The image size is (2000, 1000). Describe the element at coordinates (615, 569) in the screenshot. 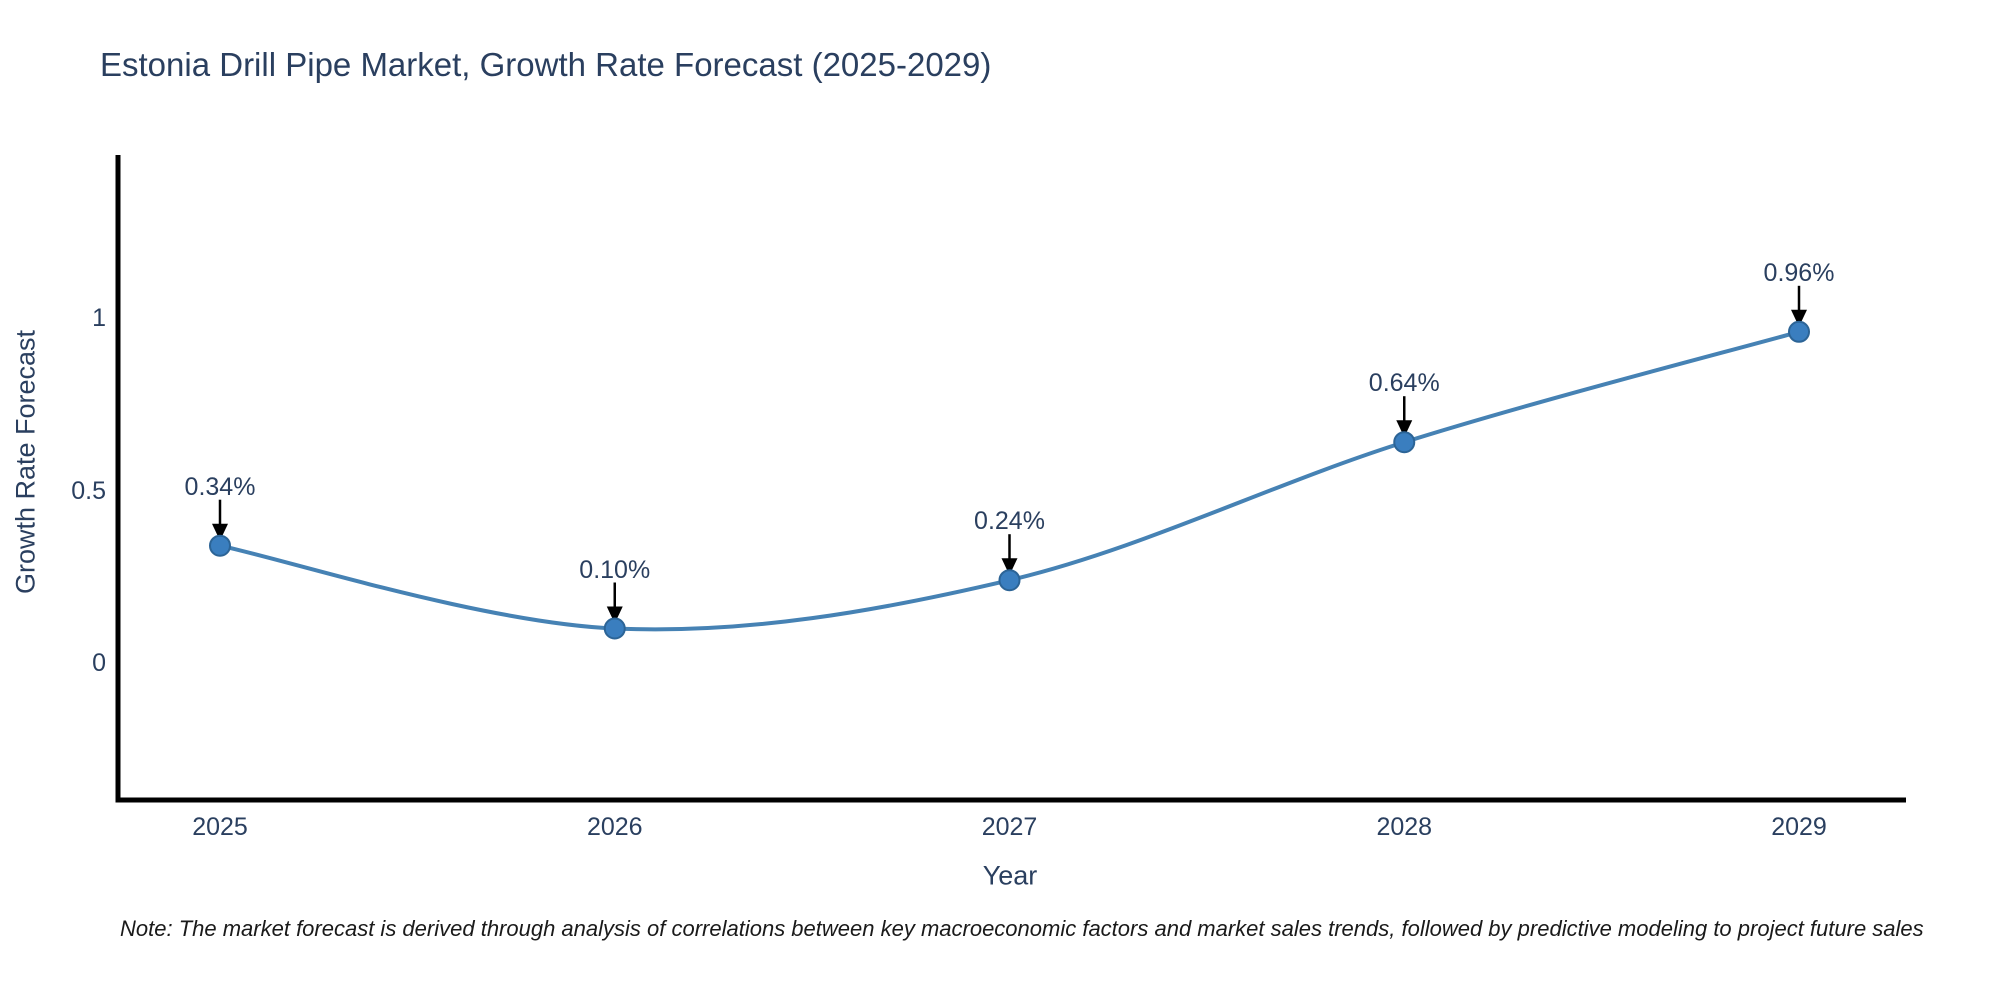

I see `point-annotation-label: 0.10%` at that location.